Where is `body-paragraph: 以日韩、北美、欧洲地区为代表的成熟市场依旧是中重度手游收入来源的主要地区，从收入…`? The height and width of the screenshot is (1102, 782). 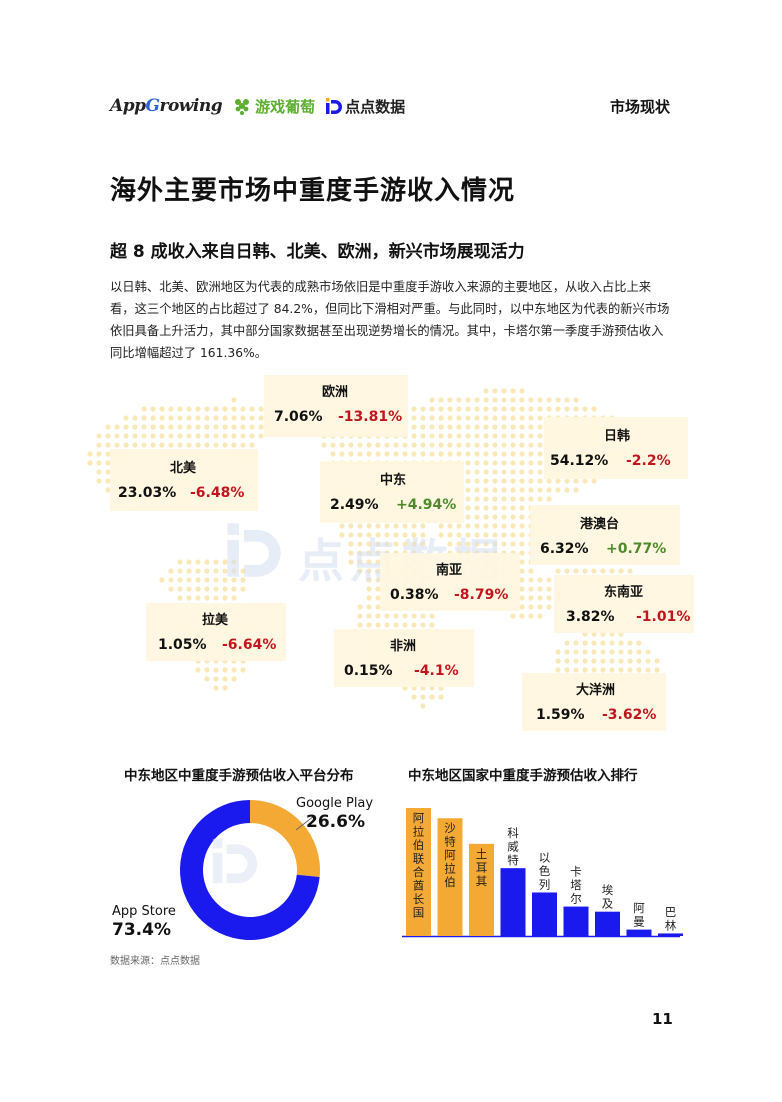 body-paragraph: 以日韩、北美、欧洲地区为代表的成熟市场依旧是中重度手游收入来源的主要地区，从收入… is located at coordinates (390, 320).